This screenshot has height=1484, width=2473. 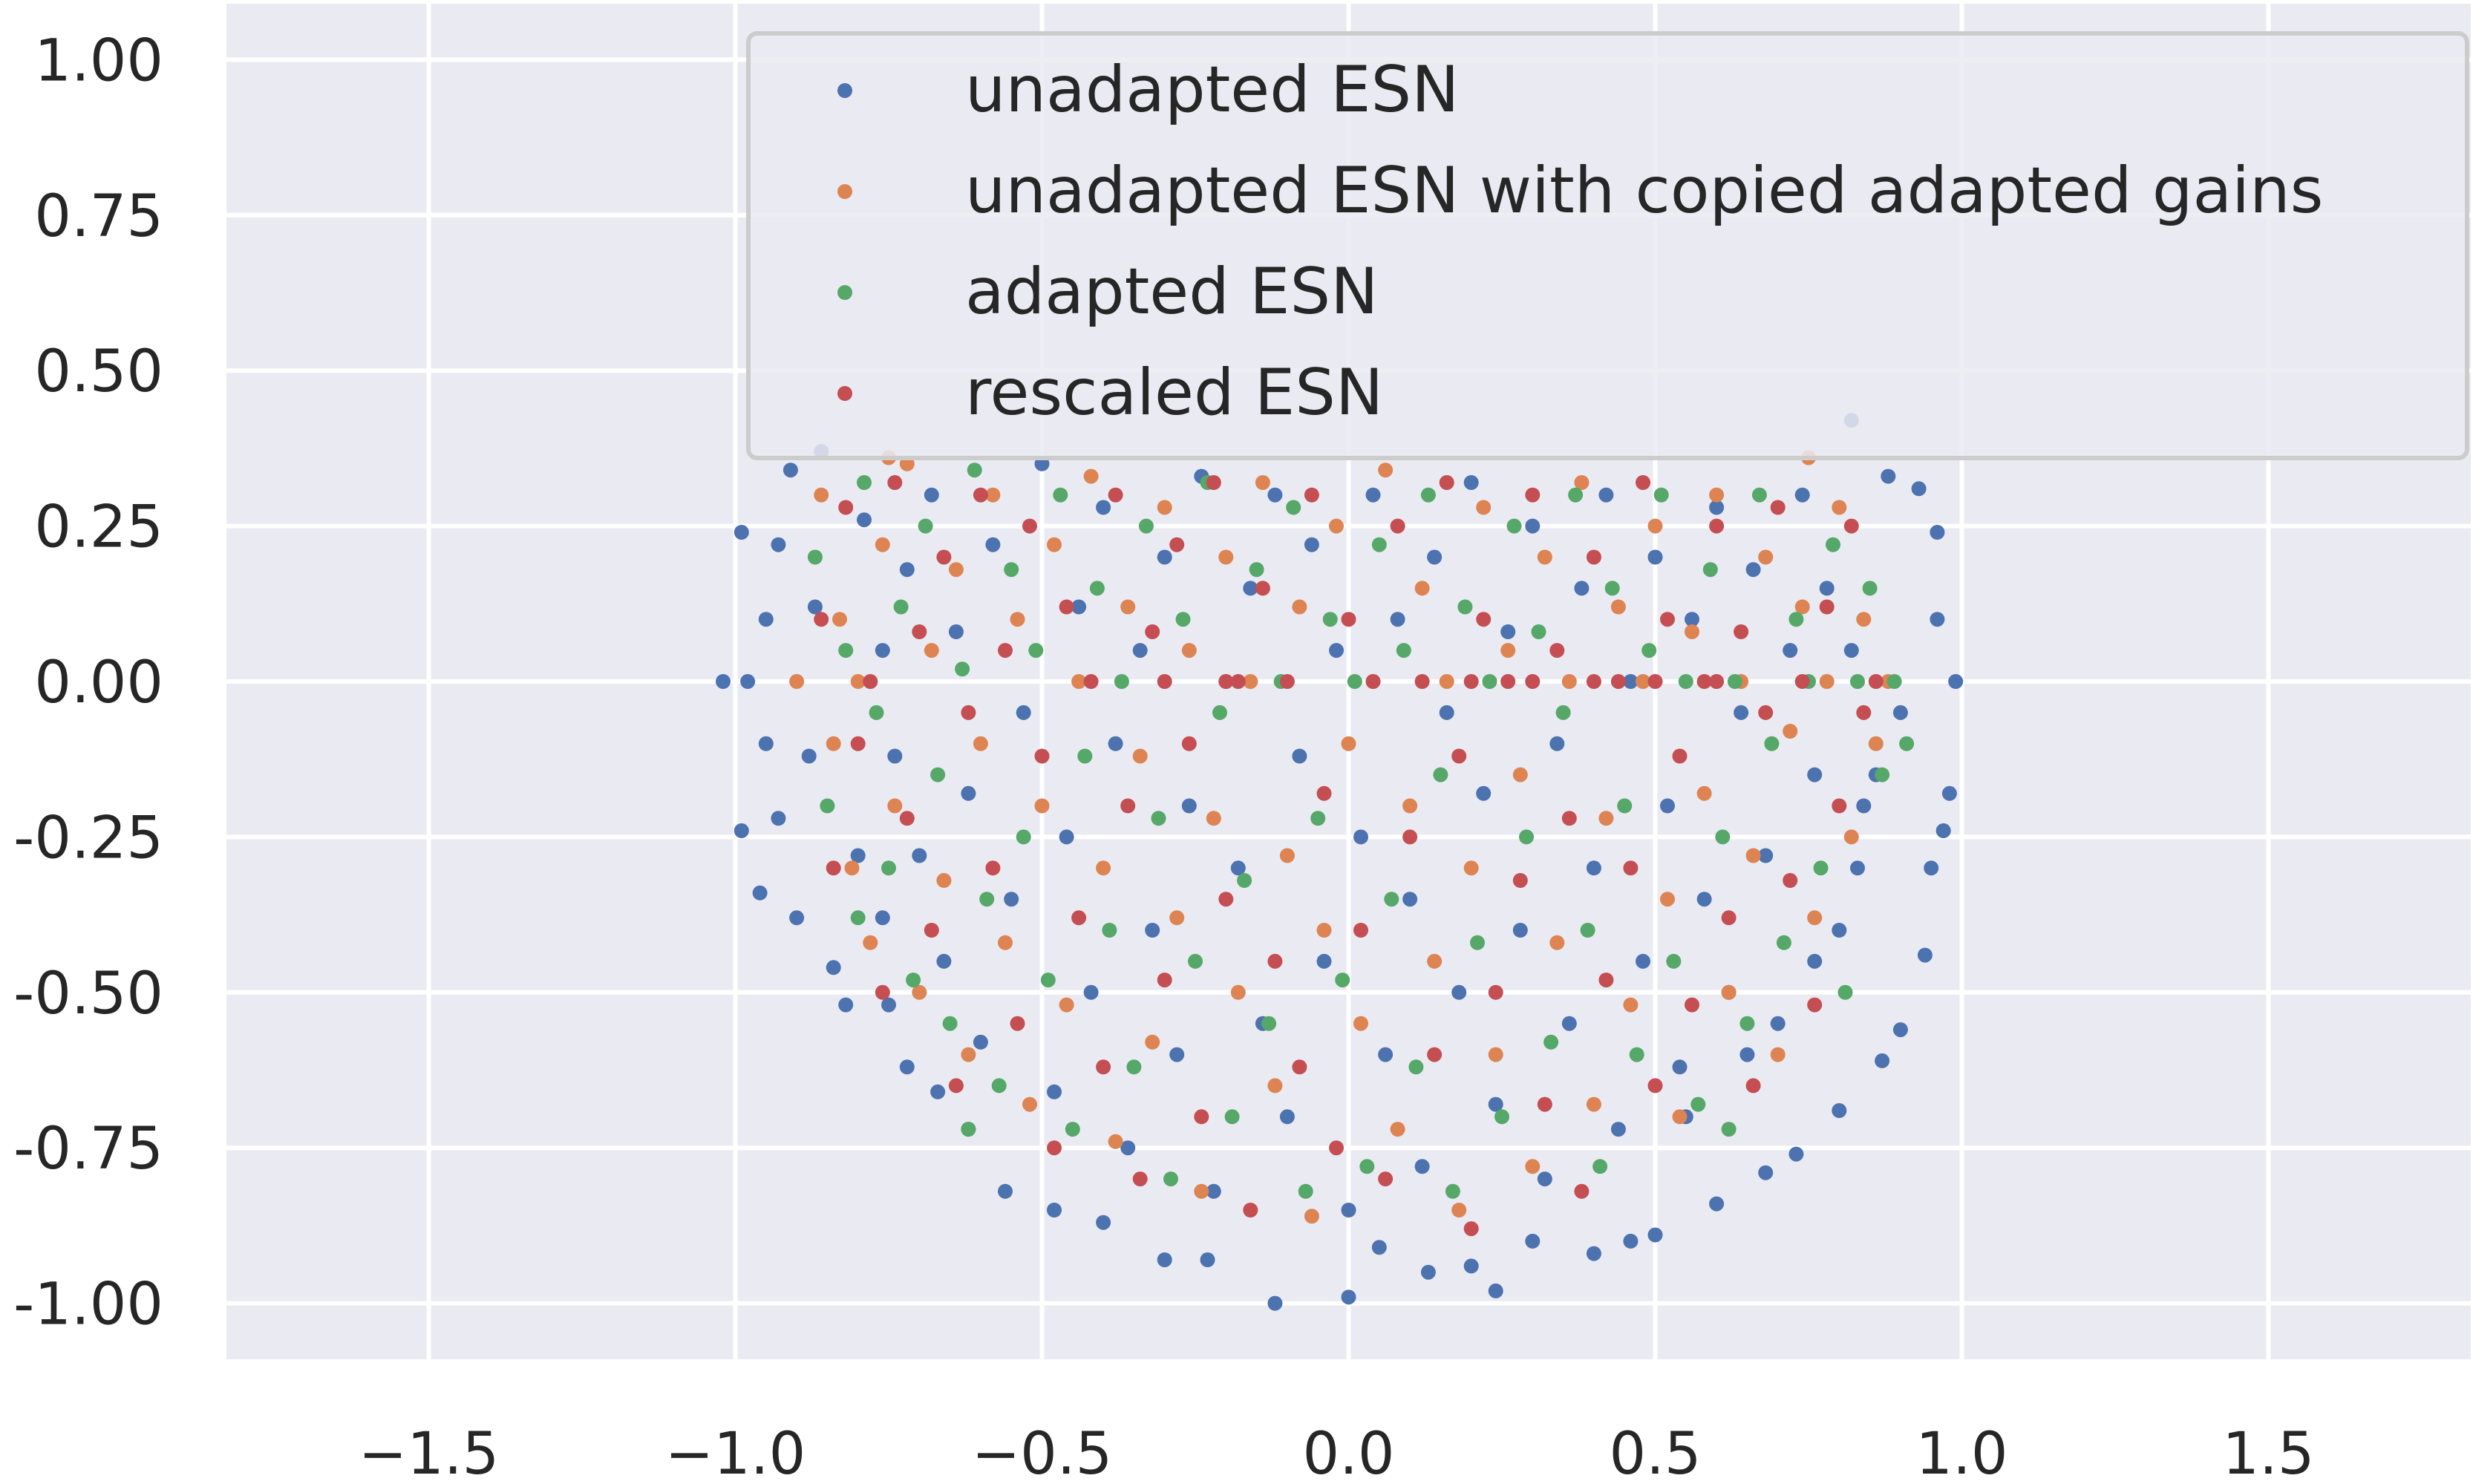 I want to click on legend-label-adapted-esn: adapted ESN, so click(x=1172, y=292).